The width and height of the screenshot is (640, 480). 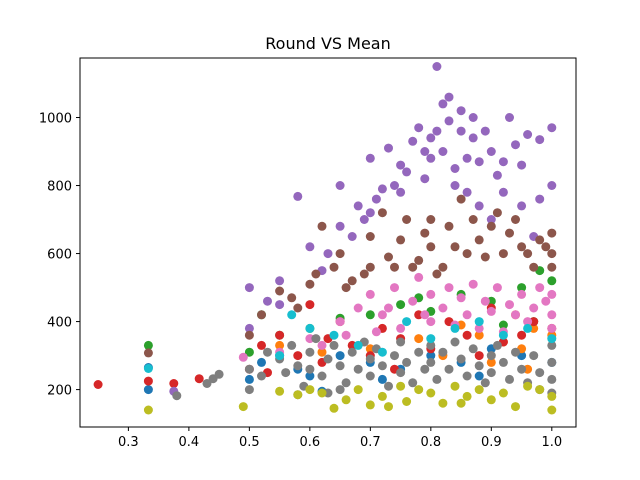 I want to click on x-tick-label: 0.4, so click(x=189, y=442).